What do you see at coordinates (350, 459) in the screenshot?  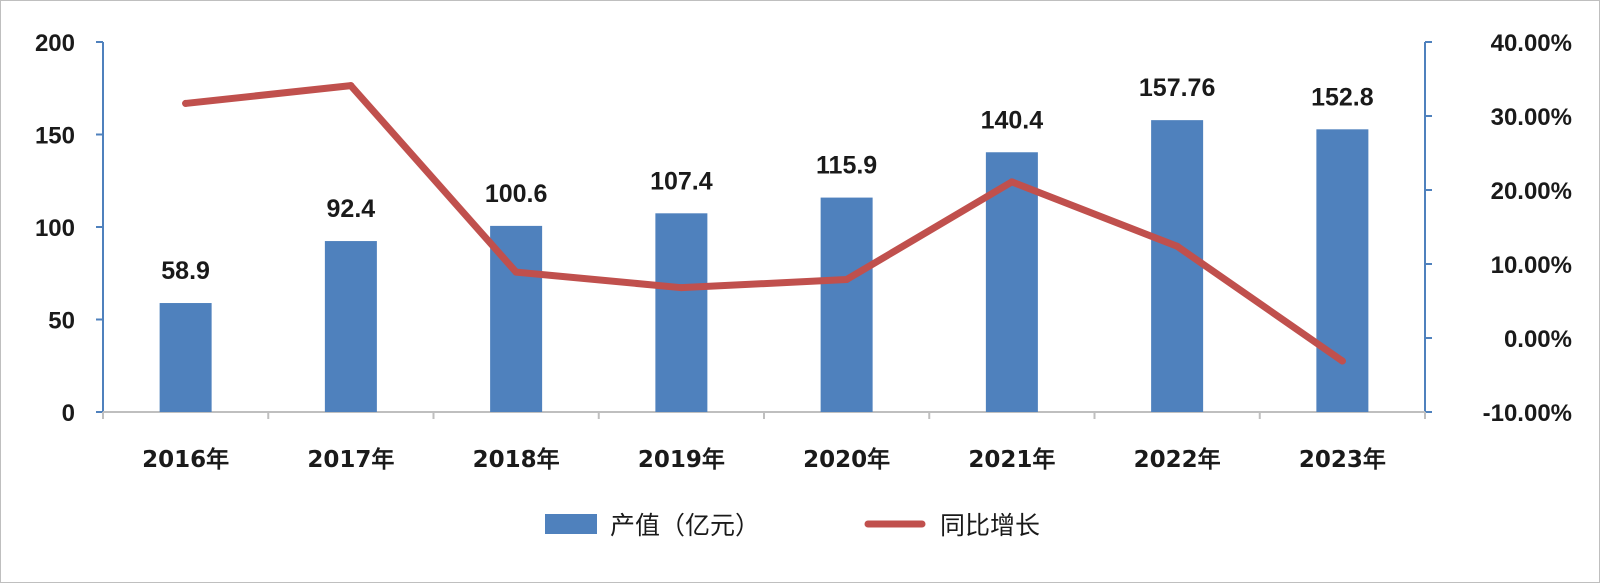 I see `x-axis-category-label: 2017年` at bounding box center [350, 459].